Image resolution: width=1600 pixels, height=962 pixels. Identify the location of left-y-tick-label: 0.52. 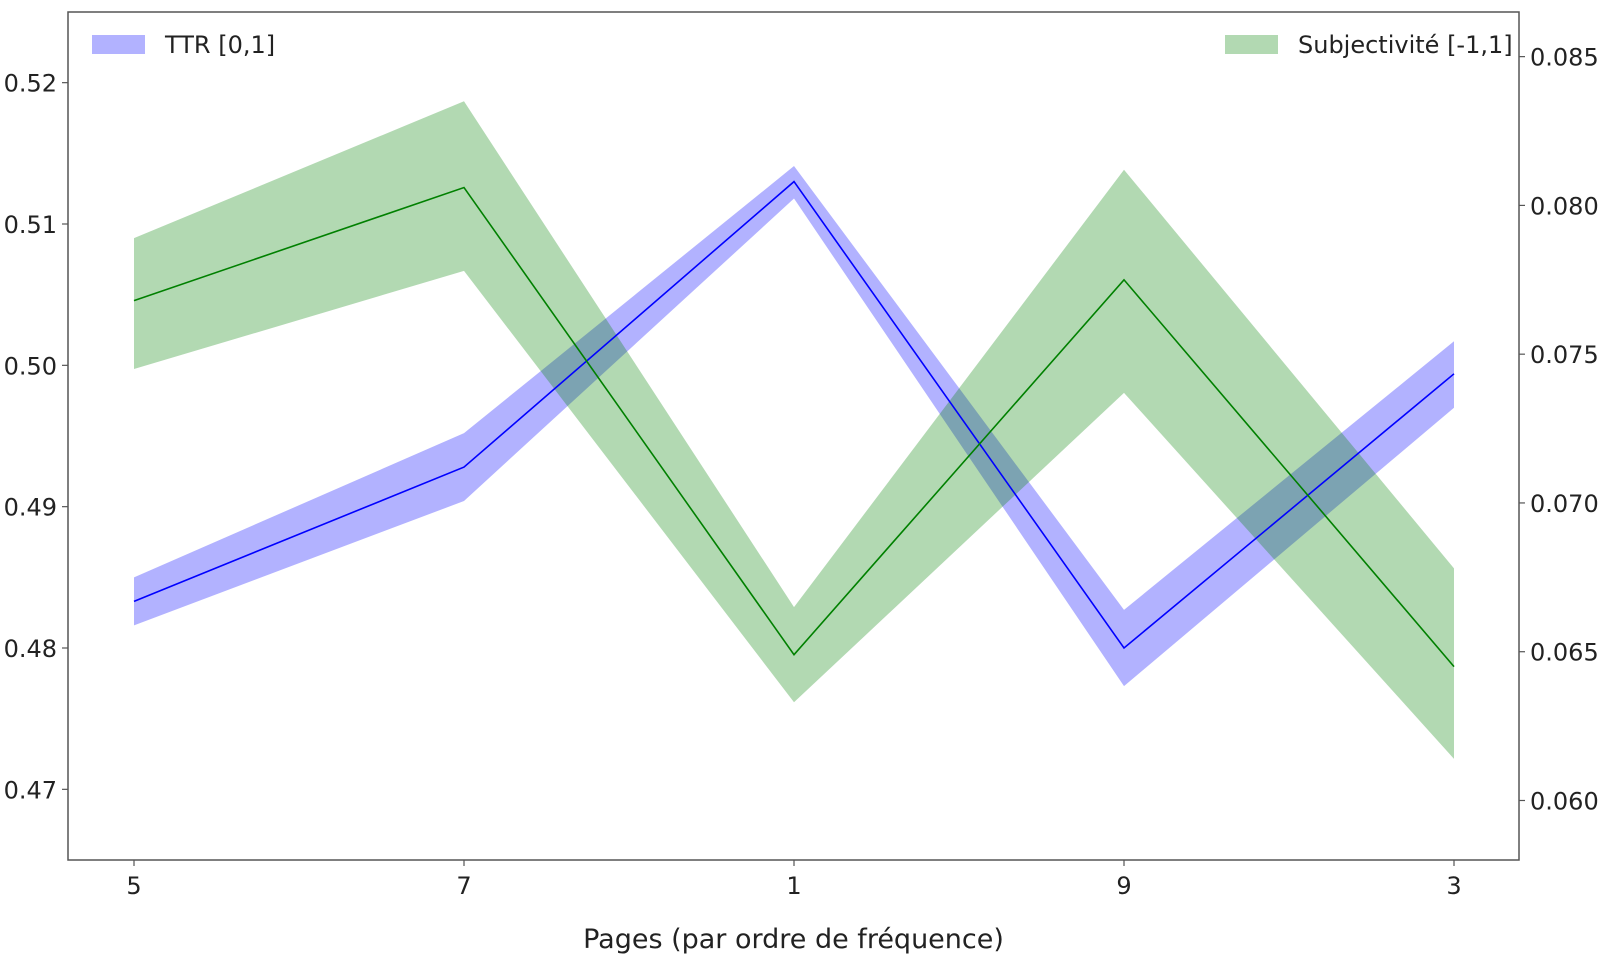
(30, 84).